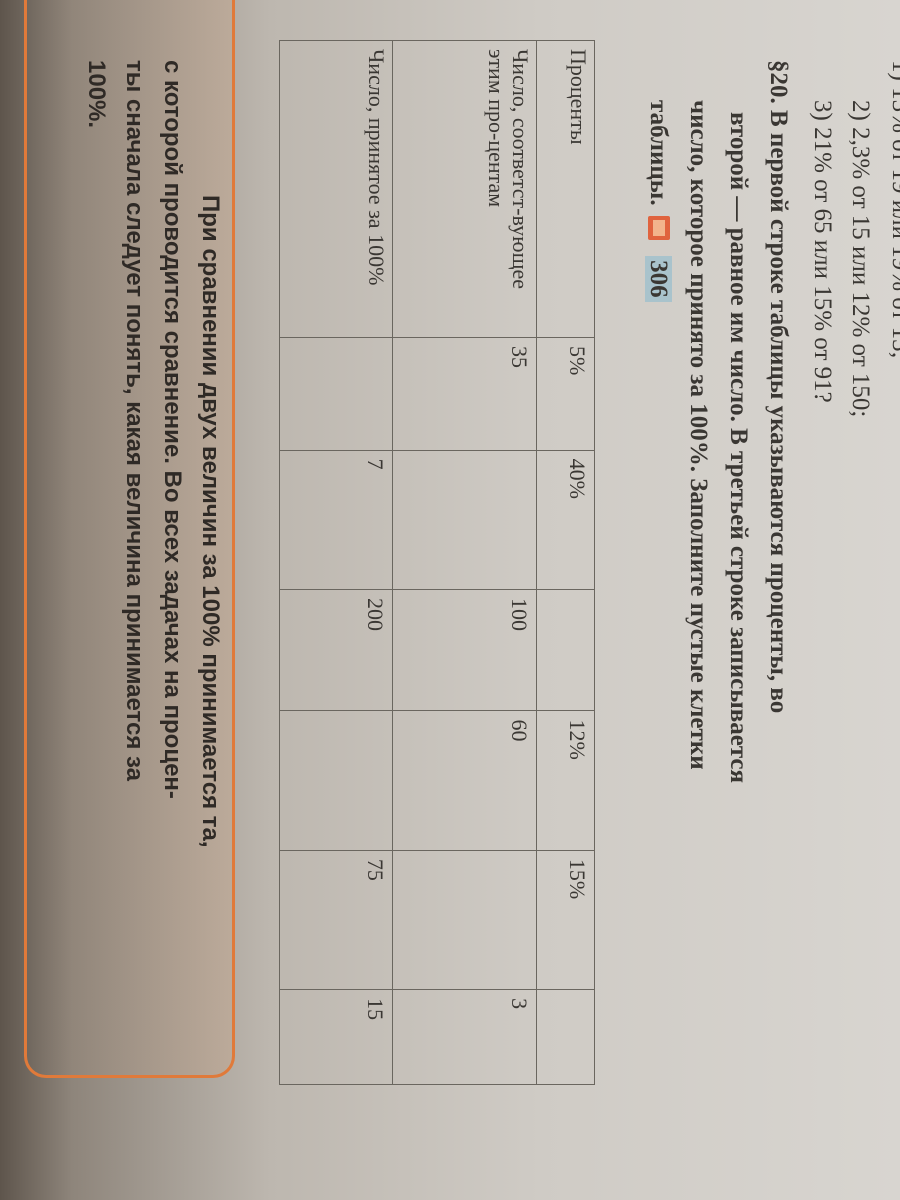  What do you see at coordinates (464, 650) in the screenshot?
I see `table-cell: 100` at bounding box center [464, 650].